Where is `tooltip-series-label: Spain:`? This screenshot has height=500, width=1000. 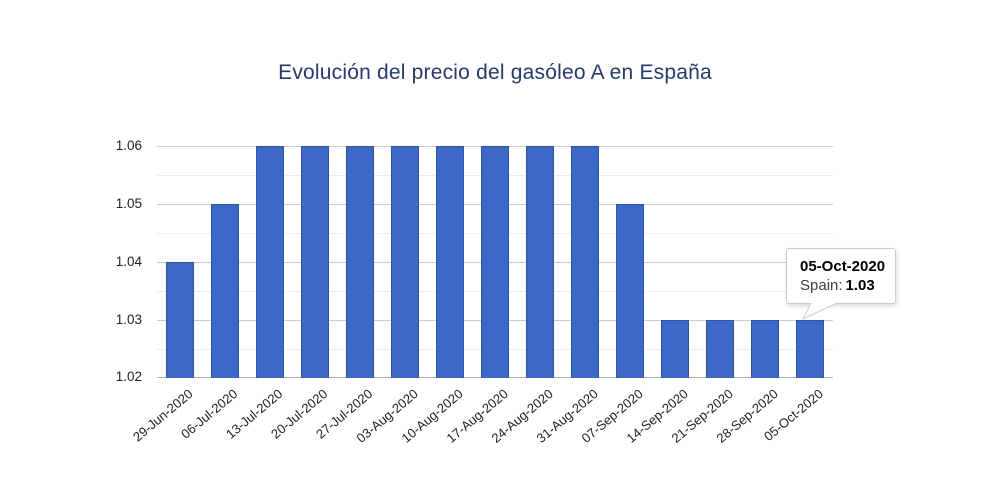 tooltip-series-label: Spain: is located at coordinates (821, 285).